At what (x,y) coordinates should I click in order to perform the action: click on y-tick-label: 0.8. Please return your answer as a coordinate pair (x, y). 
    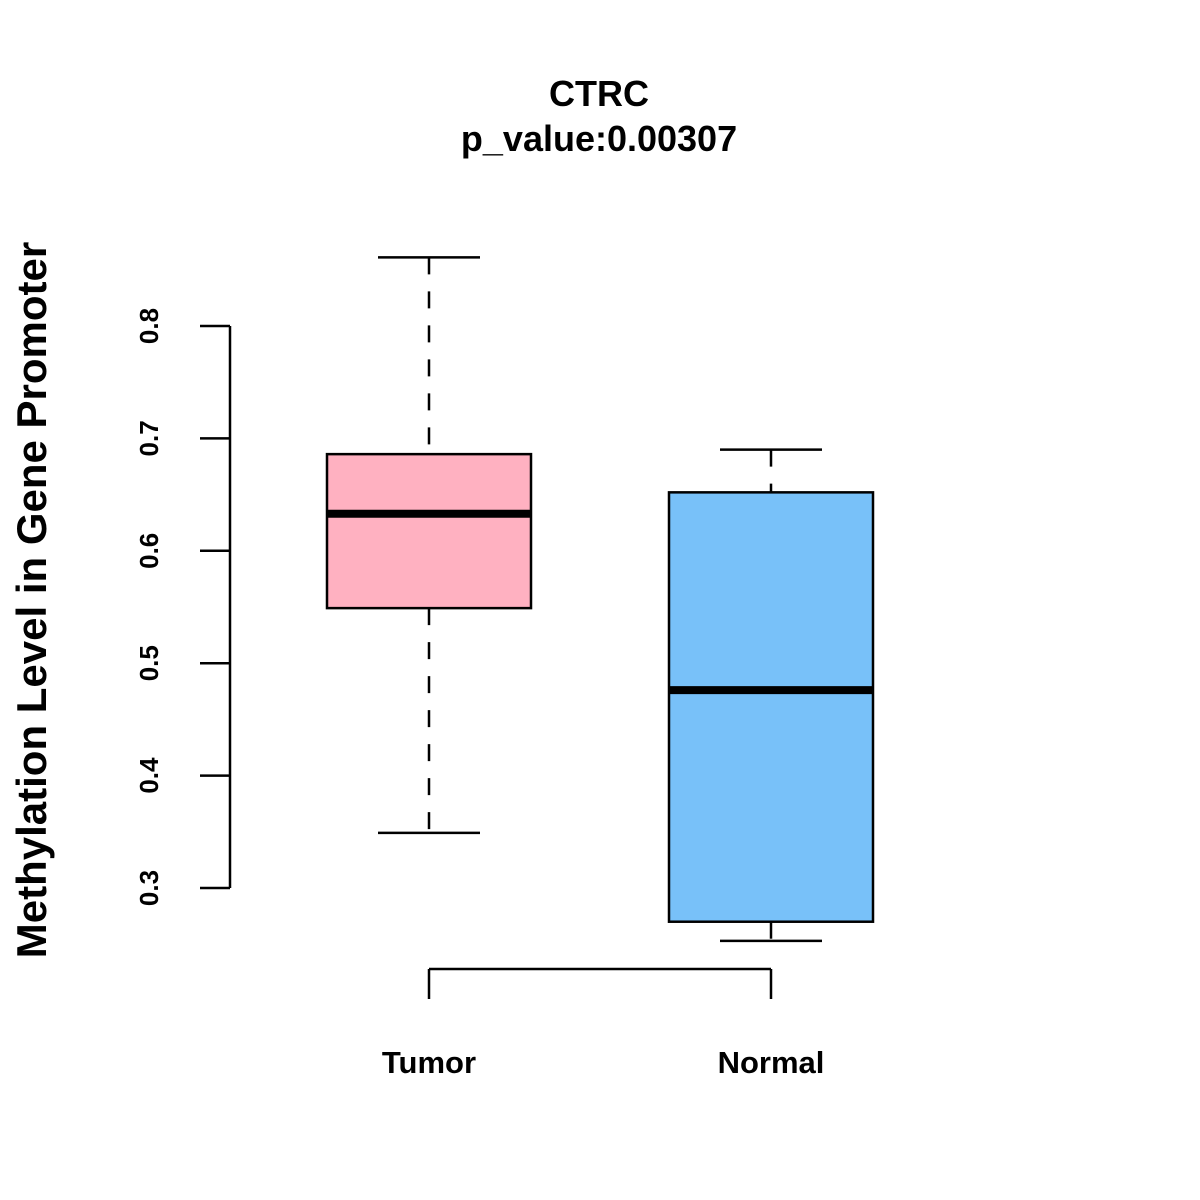
    Looking at the image, I should click on (149, 326).